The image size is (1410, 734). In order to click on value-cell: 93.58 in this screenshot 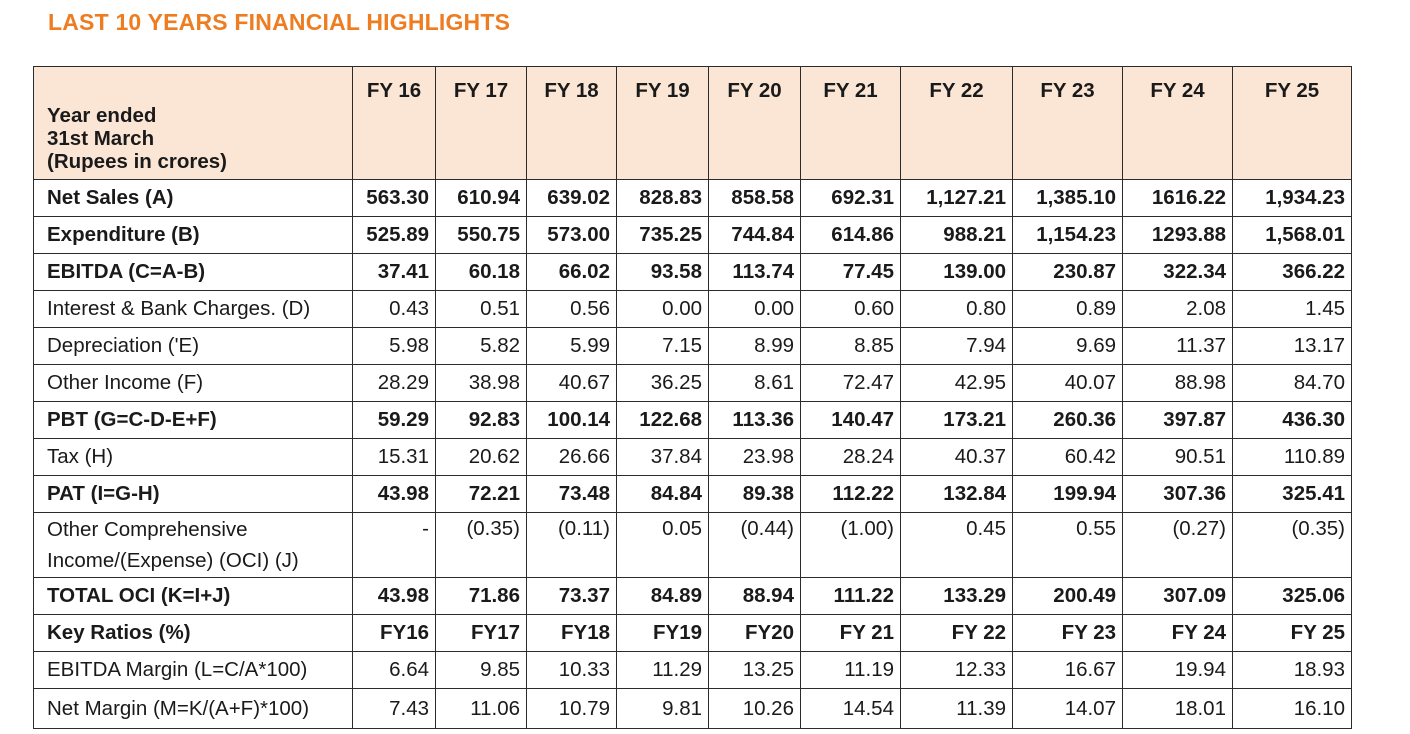, I will do `click(662, 272)`.